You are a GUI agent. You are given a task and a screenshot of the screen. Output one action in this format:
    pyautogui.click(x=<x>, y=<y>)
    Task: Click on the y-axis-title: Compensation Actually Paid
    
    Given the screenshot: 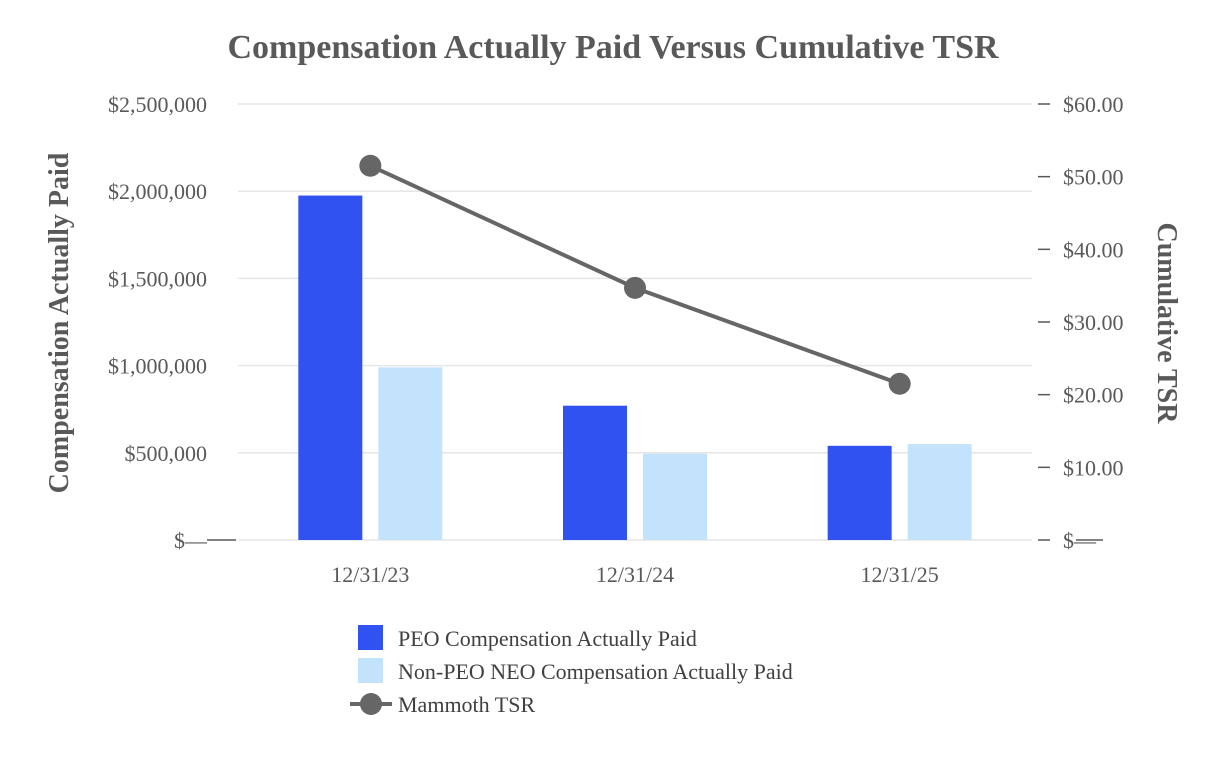 What is the action you would take?
    pyautogui.click(x=59, y=322)
    